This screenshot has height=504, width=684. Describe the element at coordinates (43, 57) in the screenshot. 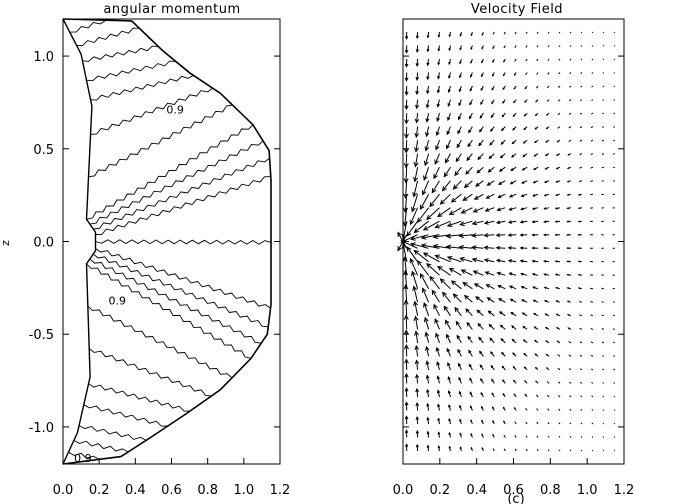

I see `y-tick-label: 1.0` at that location.